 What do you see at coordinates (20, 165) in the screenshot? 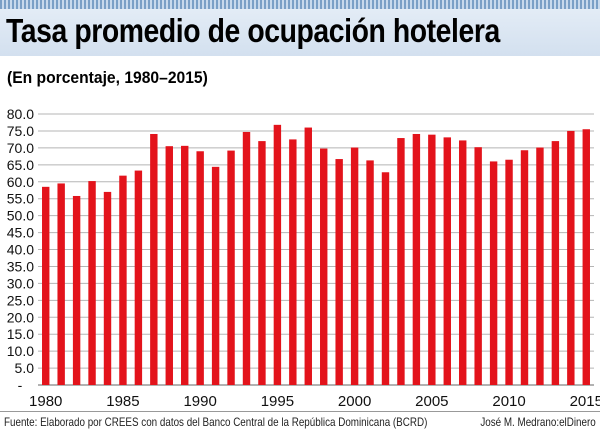
I see `y-tick-label: 65.0` at bounding box center [20, 165].